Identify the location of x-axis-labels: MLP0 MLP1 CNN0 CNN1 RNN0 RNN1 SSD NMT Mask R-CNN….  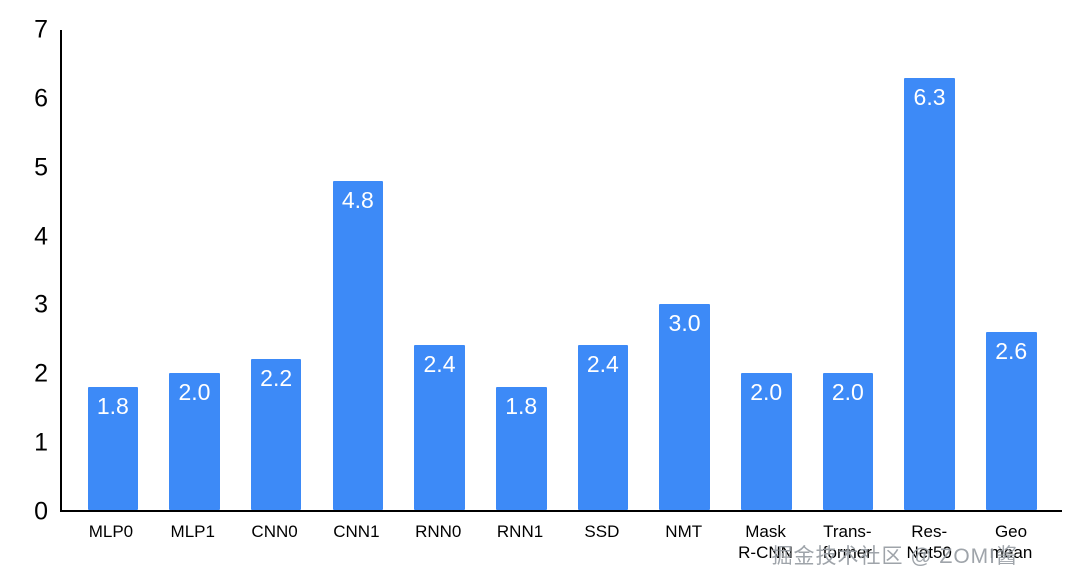
(561, 542).